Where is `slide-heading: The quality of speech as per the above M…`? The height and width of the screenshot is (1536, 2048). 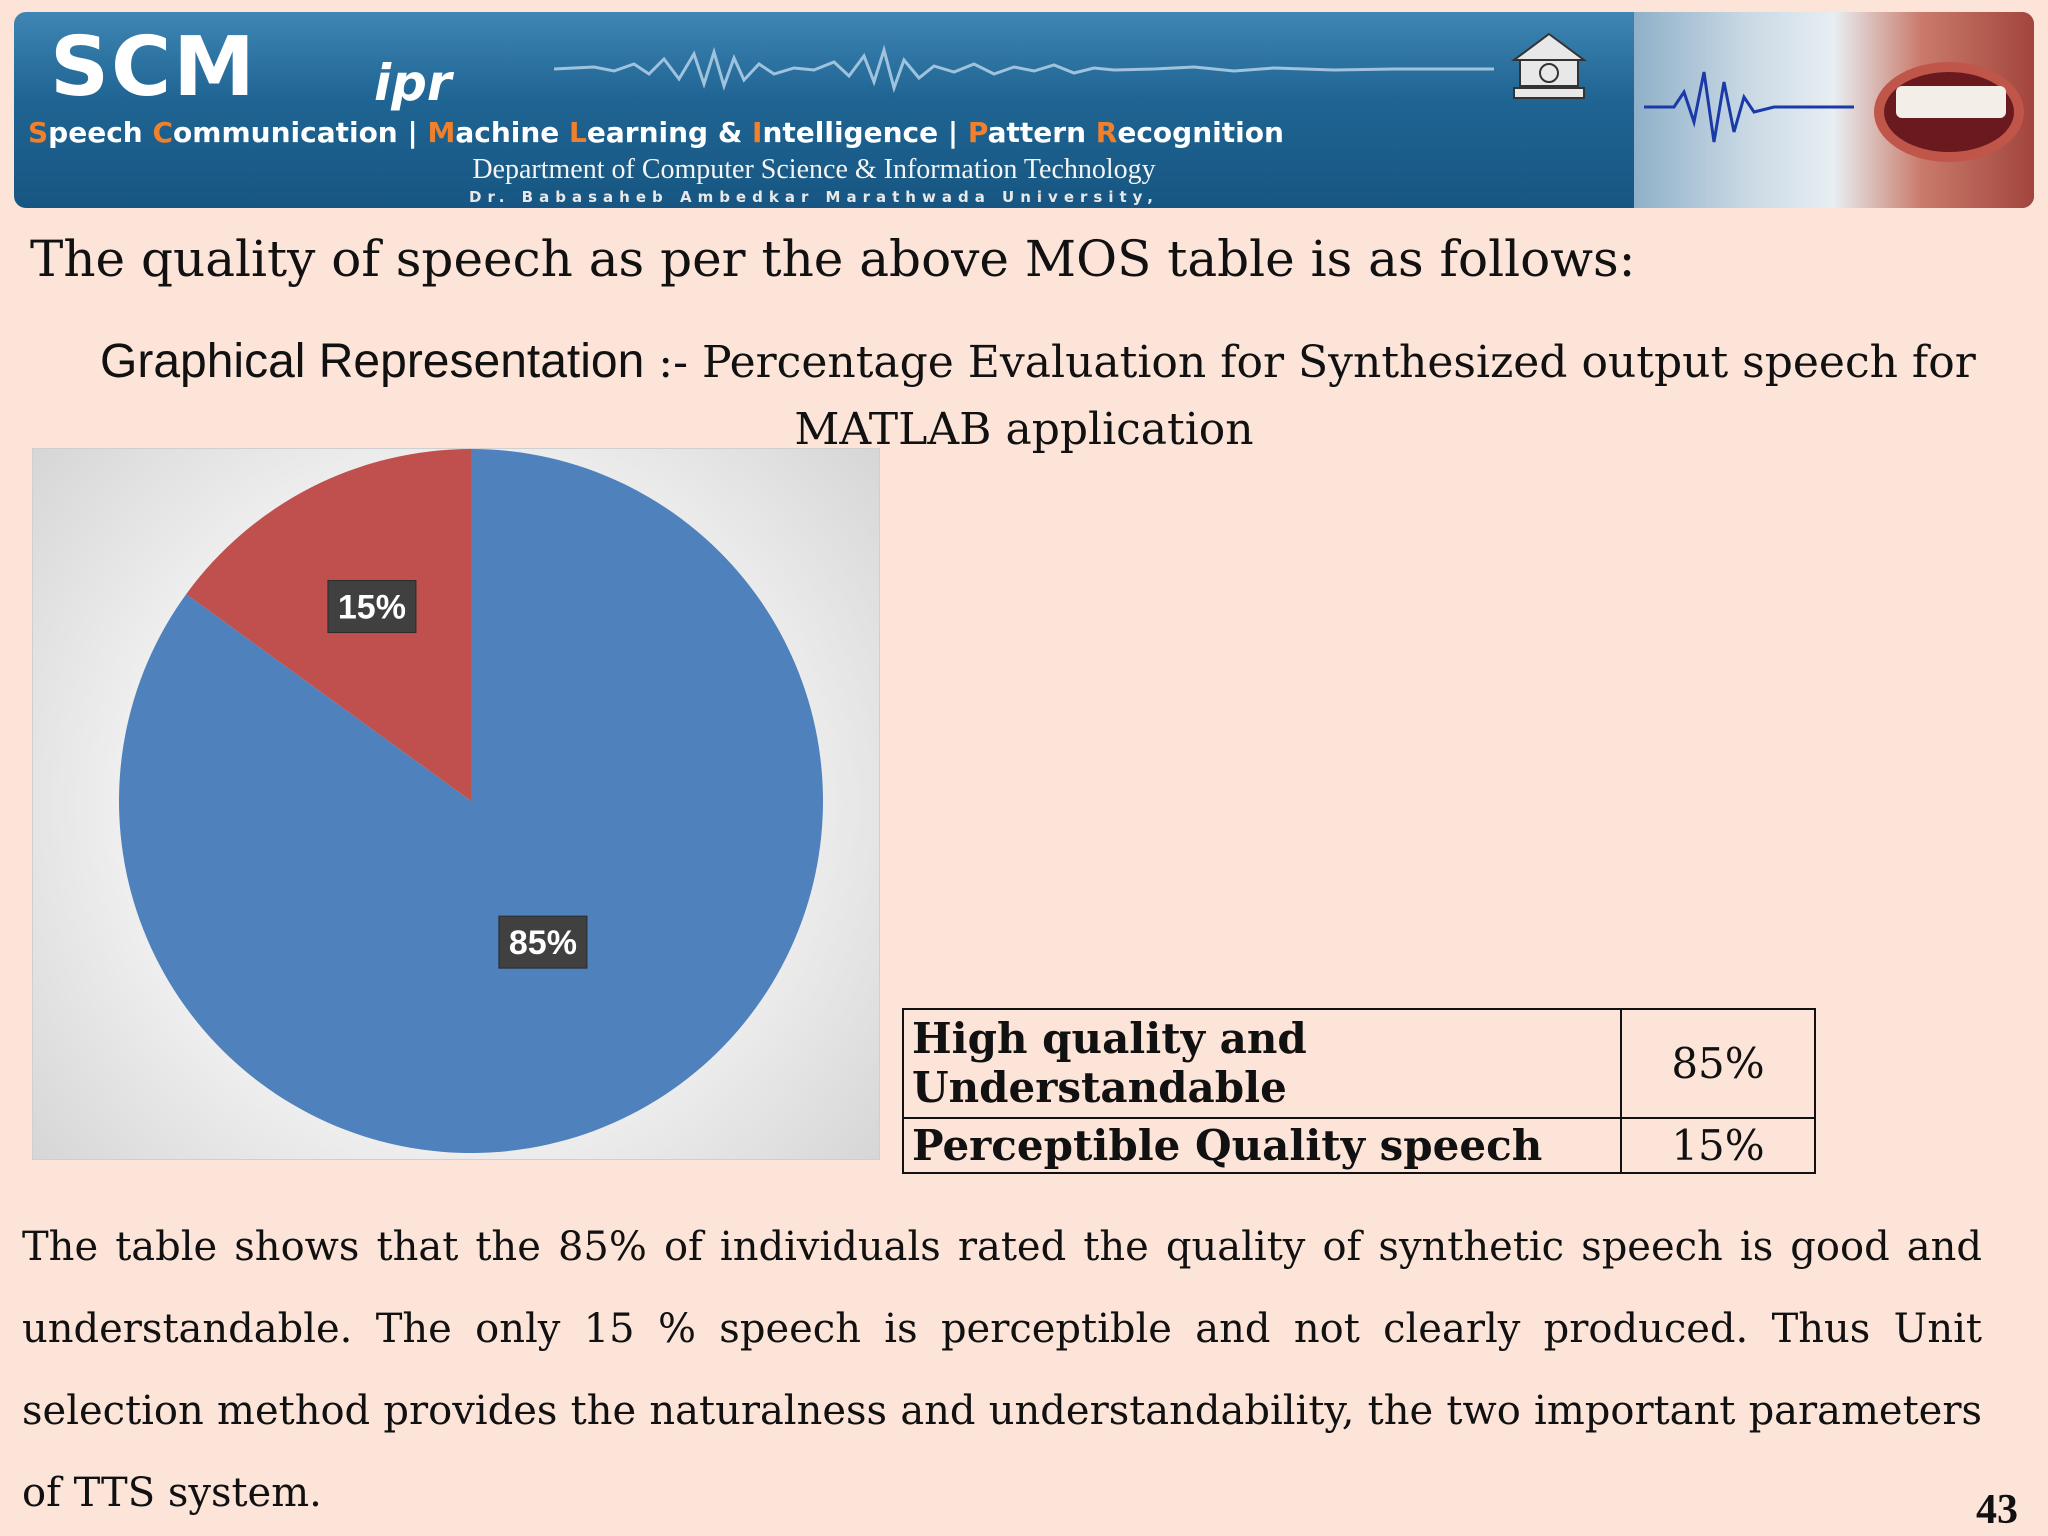
slide-heading: The quality of speech as per the above M… is located at coordinates (833, 259).